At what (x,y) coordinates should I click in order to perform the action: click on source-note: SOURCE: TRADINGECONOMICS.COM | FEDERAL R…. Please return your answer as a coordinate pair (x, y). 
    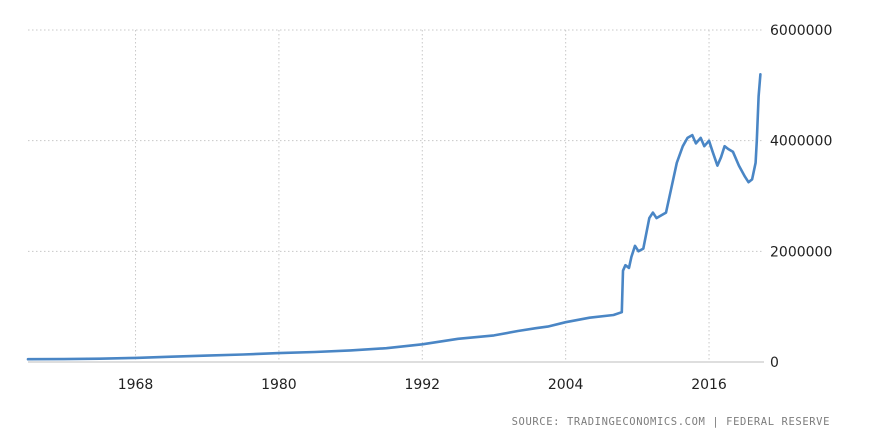
    Looking at the image, I should click on (670, 422).